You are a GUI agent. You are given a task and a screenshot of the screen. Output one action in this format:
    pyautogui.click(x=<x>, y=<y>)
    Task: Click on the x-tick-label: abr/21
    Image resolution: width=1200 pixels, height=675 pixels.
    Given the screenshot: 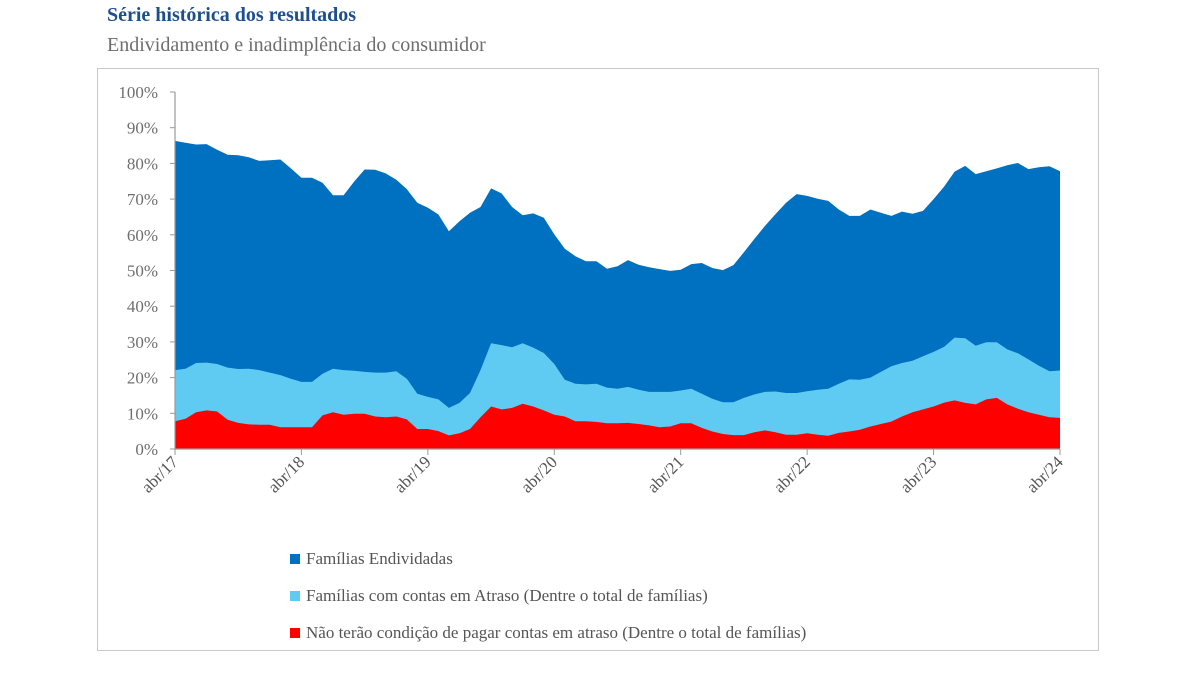 What is the action you would take?
    pyautogui.click(x=665, y=474)
    